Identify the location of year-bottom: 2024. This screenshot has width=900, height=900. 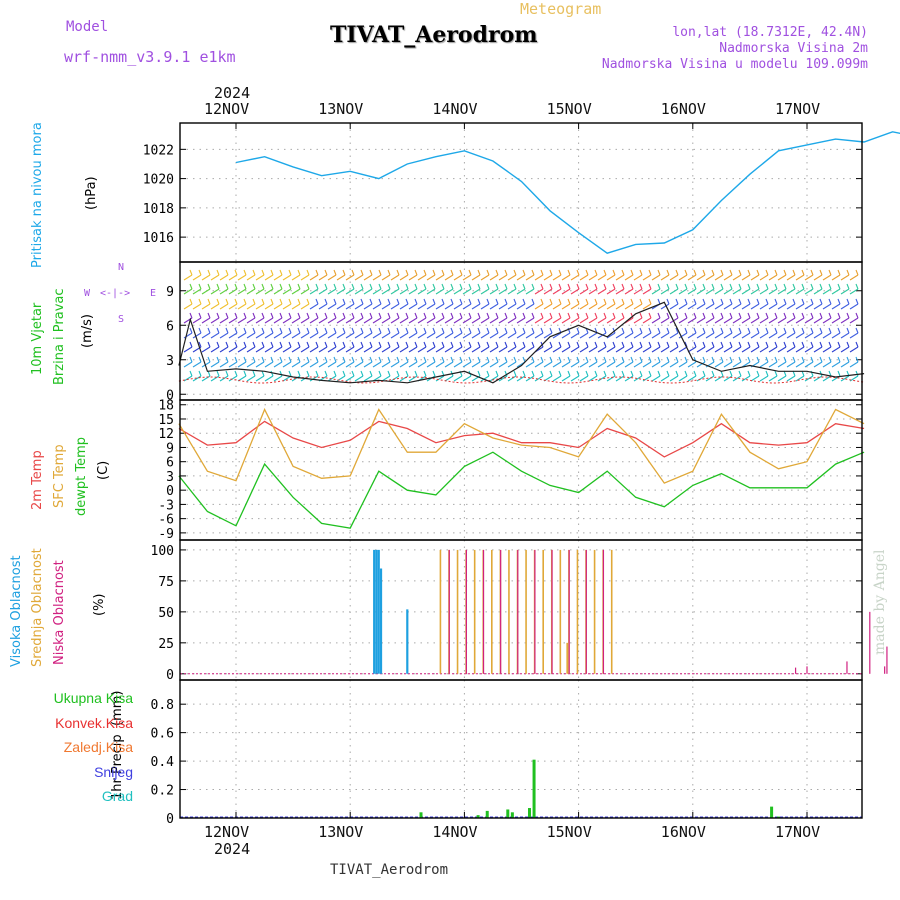
(232, 849).